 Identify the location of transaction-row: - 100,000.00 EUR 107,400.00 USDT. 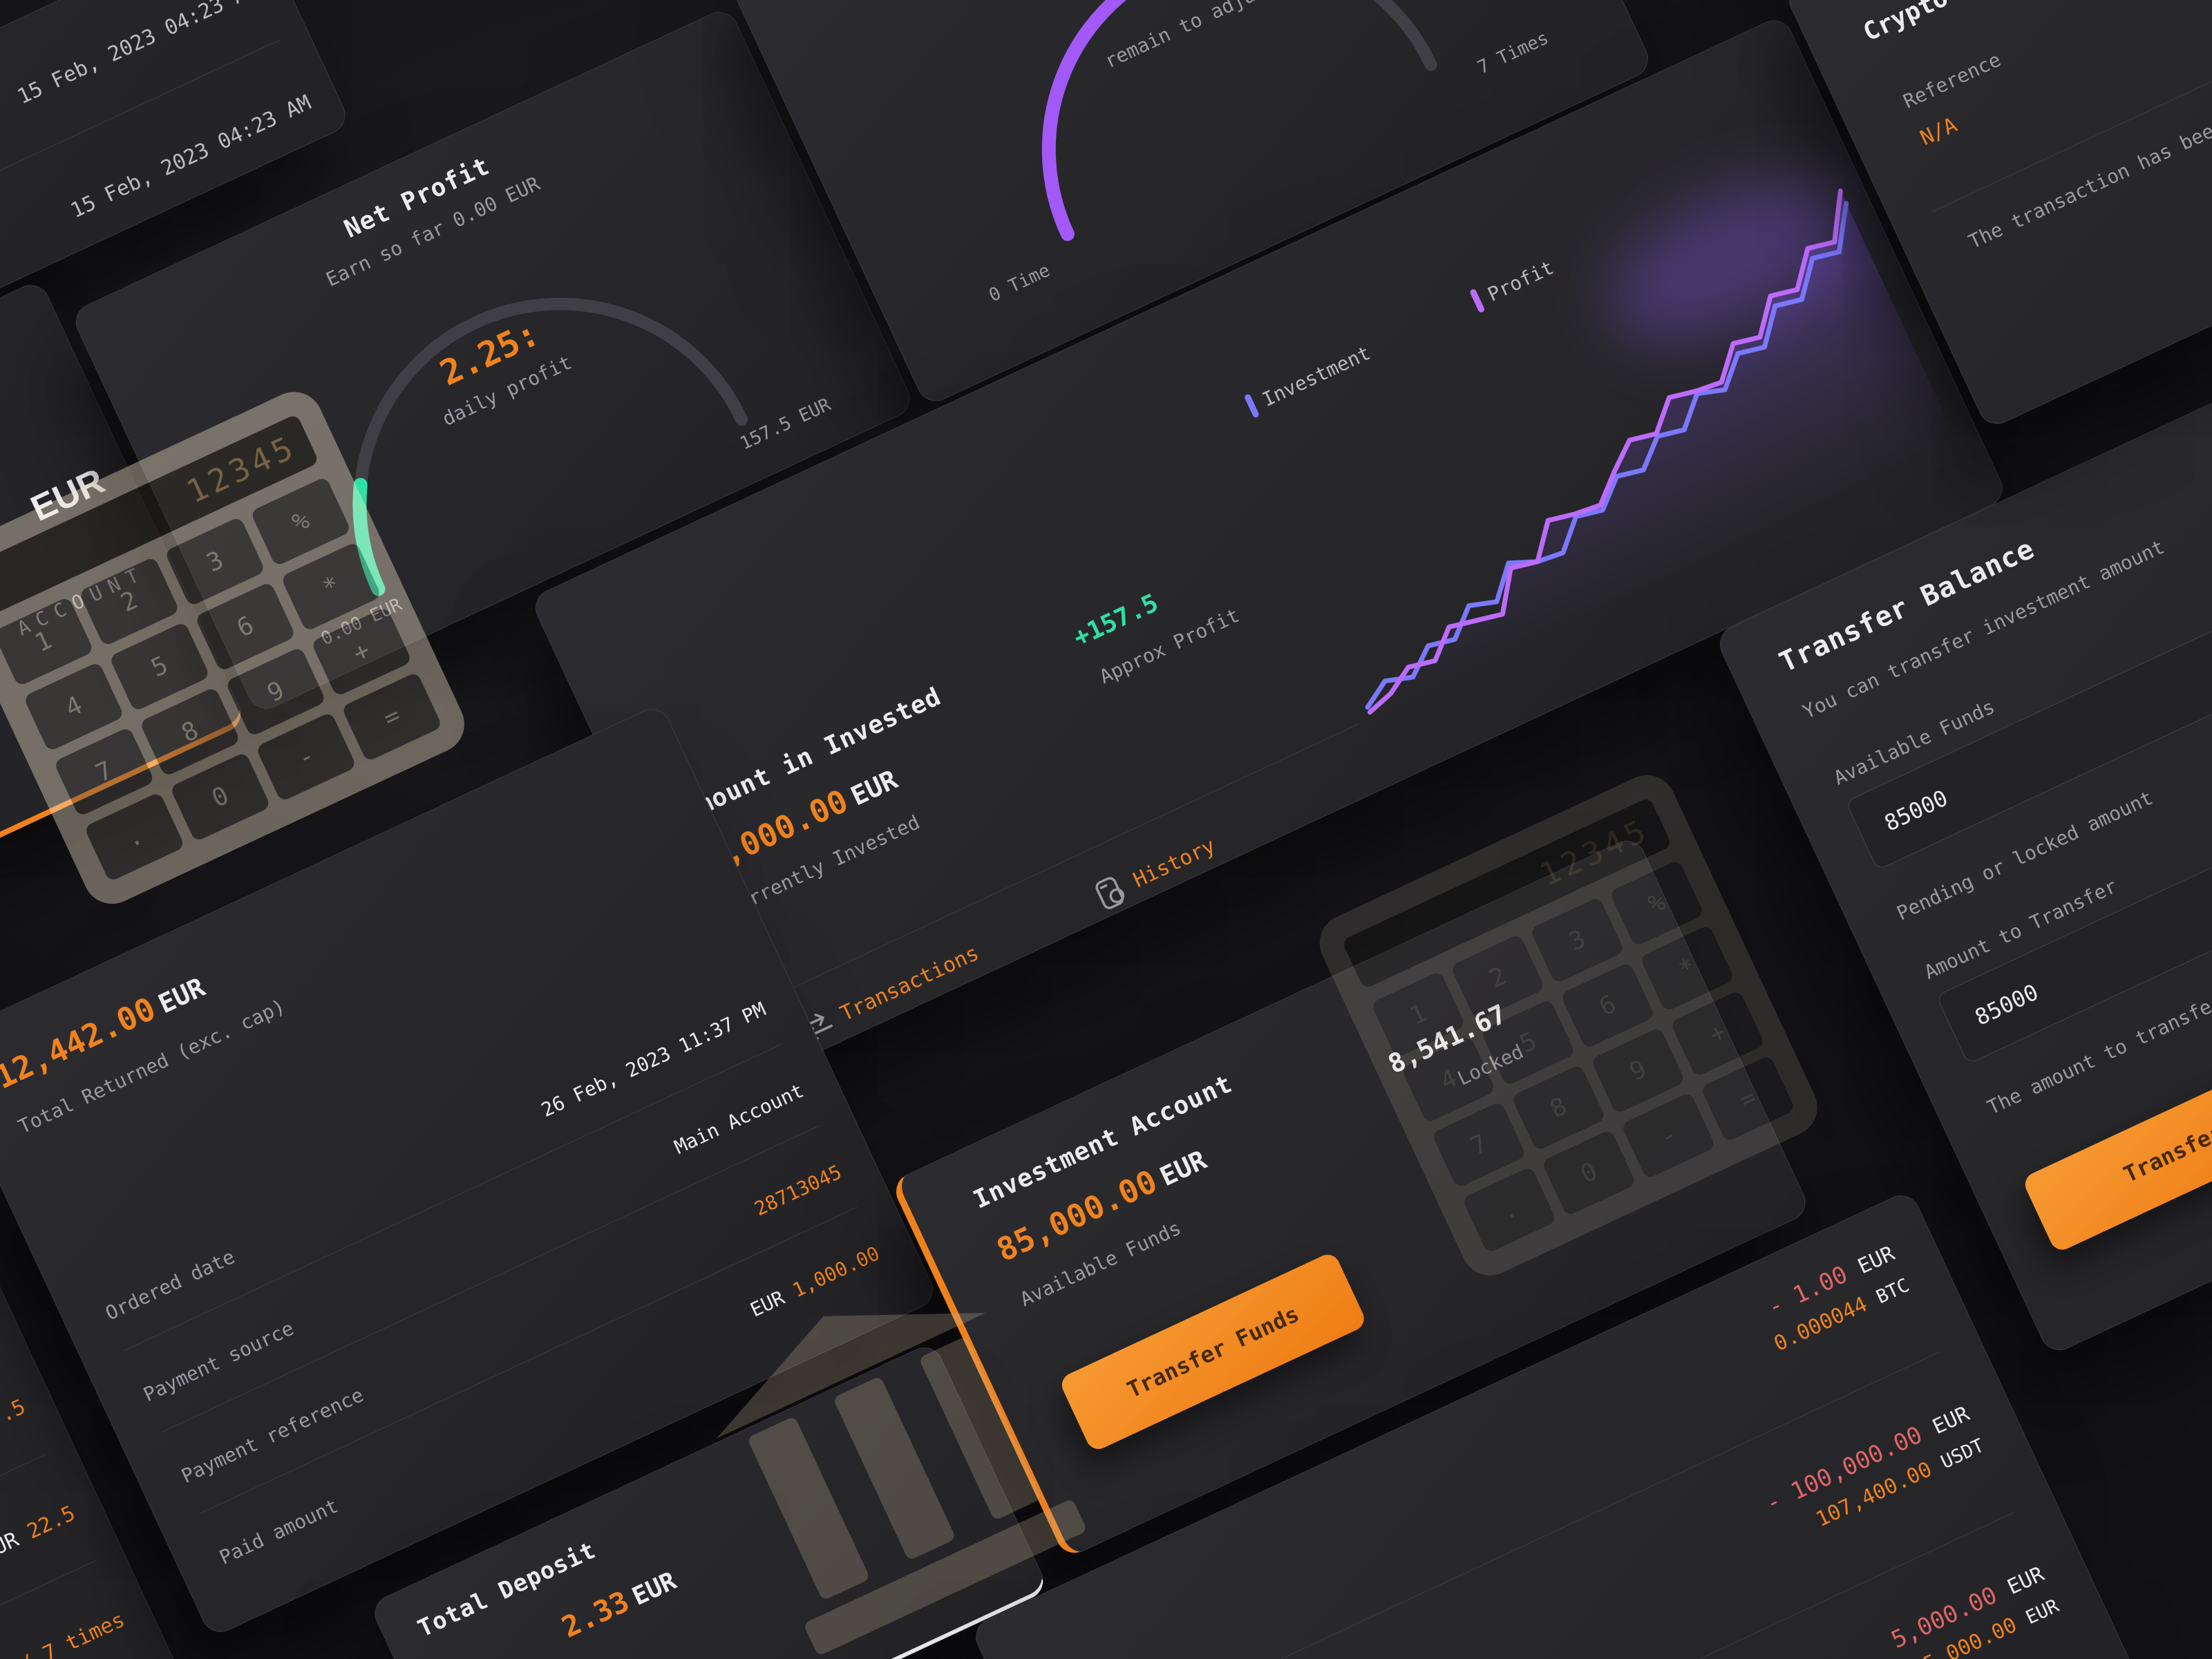
(1874, 1473).